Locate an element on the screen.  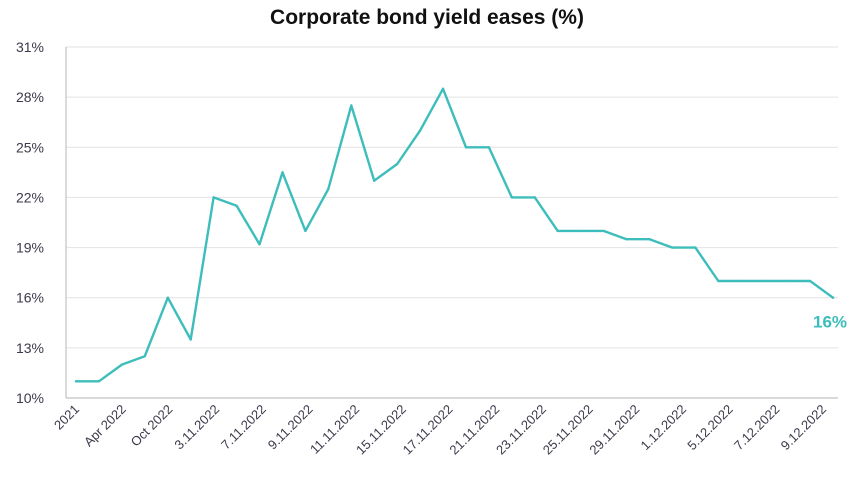
y-tick-label: 16% is located at coordinates (30, 298).